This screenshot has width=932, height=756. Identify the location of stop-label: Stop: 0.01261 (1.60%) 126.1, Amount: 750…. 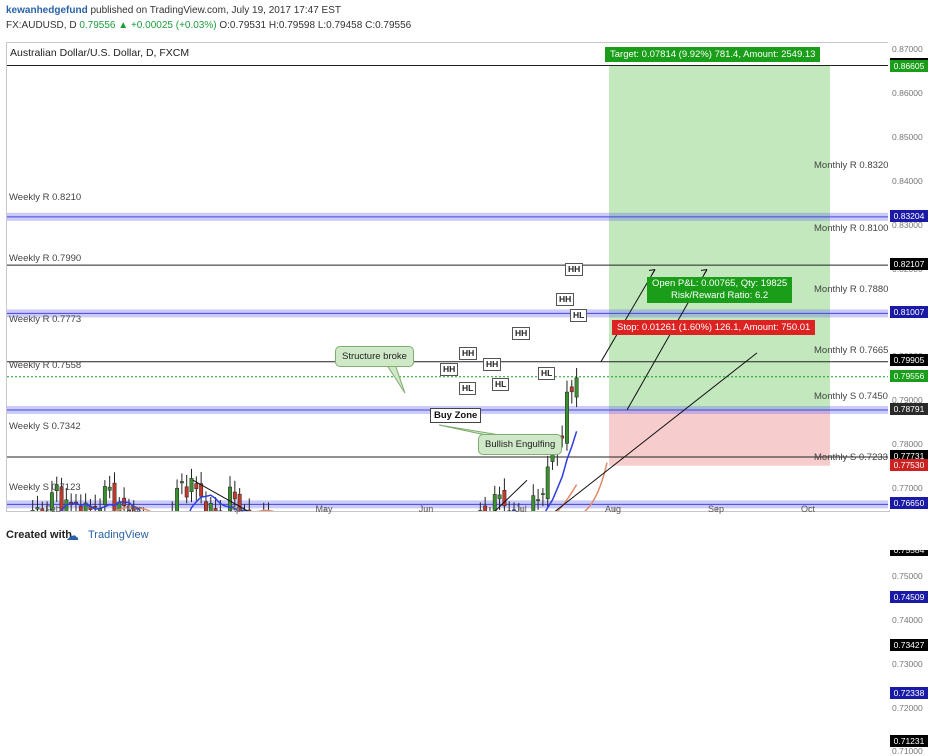
(713, 327).